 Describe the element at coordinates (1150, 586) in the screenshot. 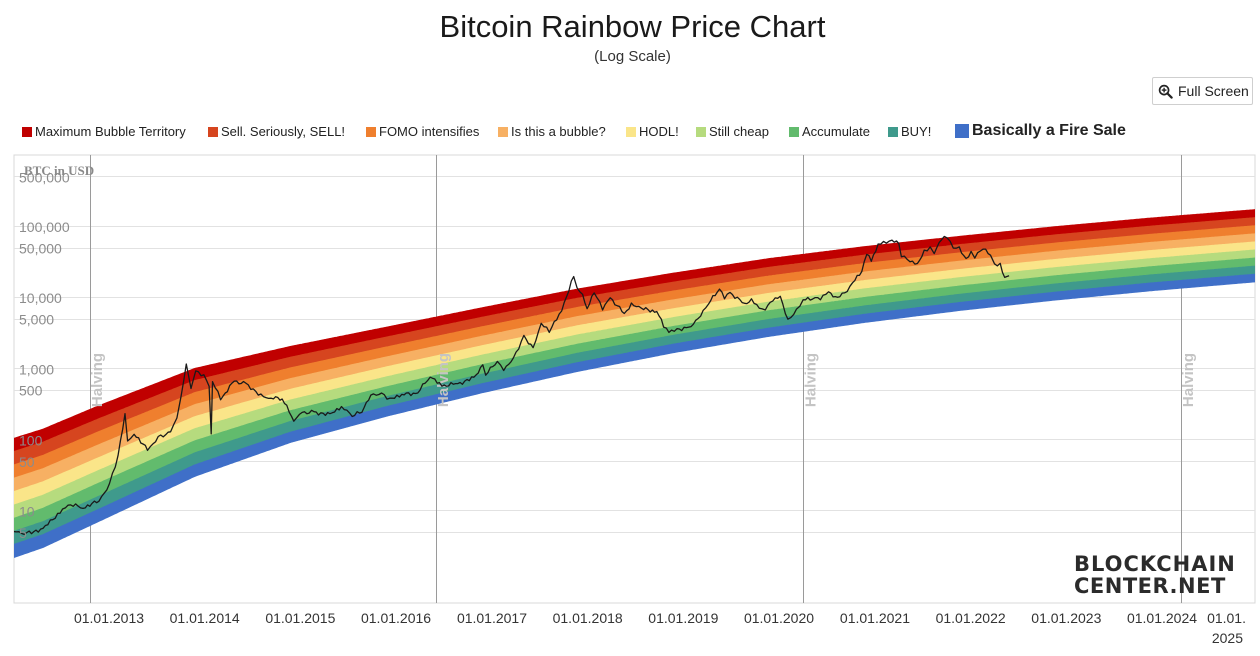

I see `logo-line-2: CENTER.NET` at that location.